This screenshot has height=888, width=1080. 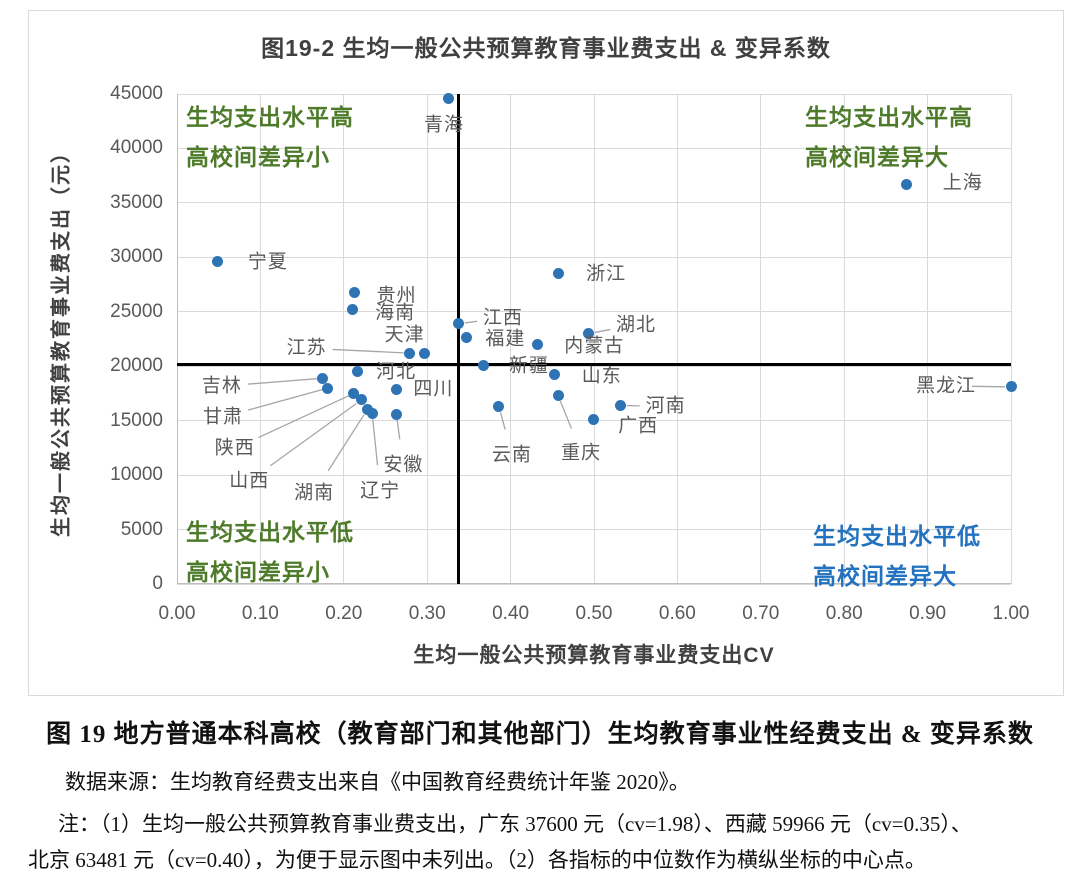 What do you see at coordinates (177, 339) in the screenshot?
I see `y-axis-line` at bounding box center [177, 339].